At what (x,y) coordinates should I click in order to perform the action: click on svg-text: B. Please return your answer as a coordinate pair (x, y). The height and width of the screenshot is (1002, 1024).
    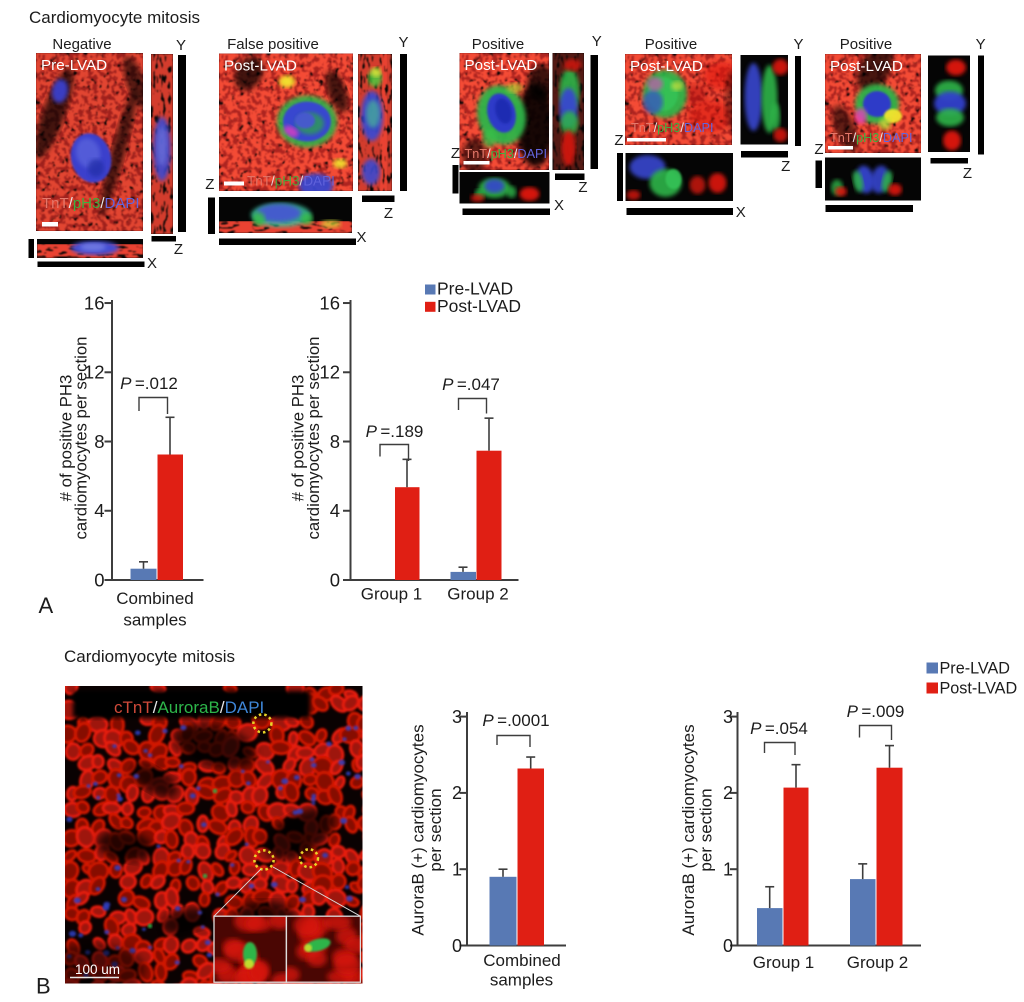
    Looking at the image, I should click on (43, 986).